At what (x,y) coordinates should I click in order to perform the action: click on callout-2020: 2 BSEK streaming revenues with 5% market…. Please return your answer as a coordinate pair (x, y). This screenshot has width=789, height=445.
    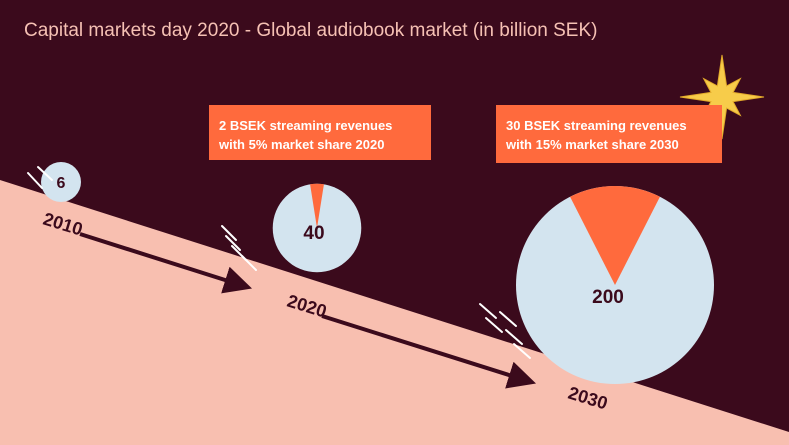
    Looking at the image, I should click on (320, 132).